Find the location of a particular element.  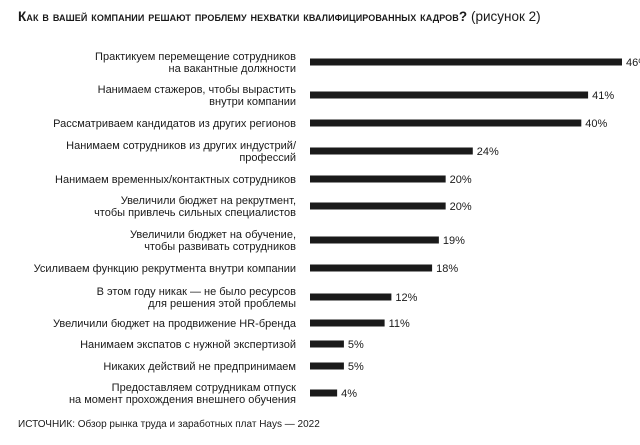

category-label: Увеличили бюджет на обучение, is located at coordinates (213, 235).